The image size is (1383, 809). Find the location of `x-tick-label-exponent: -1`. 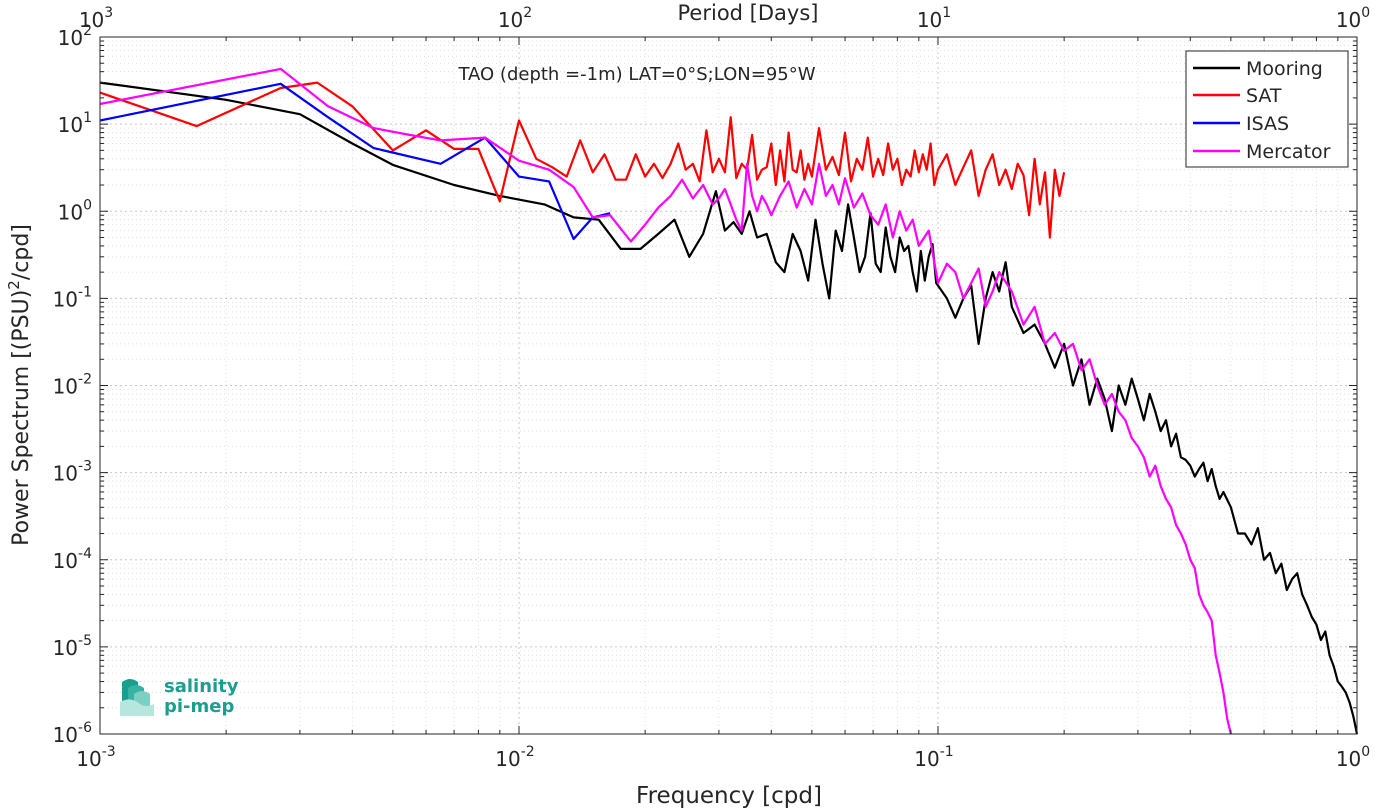

x-tick-label-exponent: -1 is located at coordinates (947, 752).